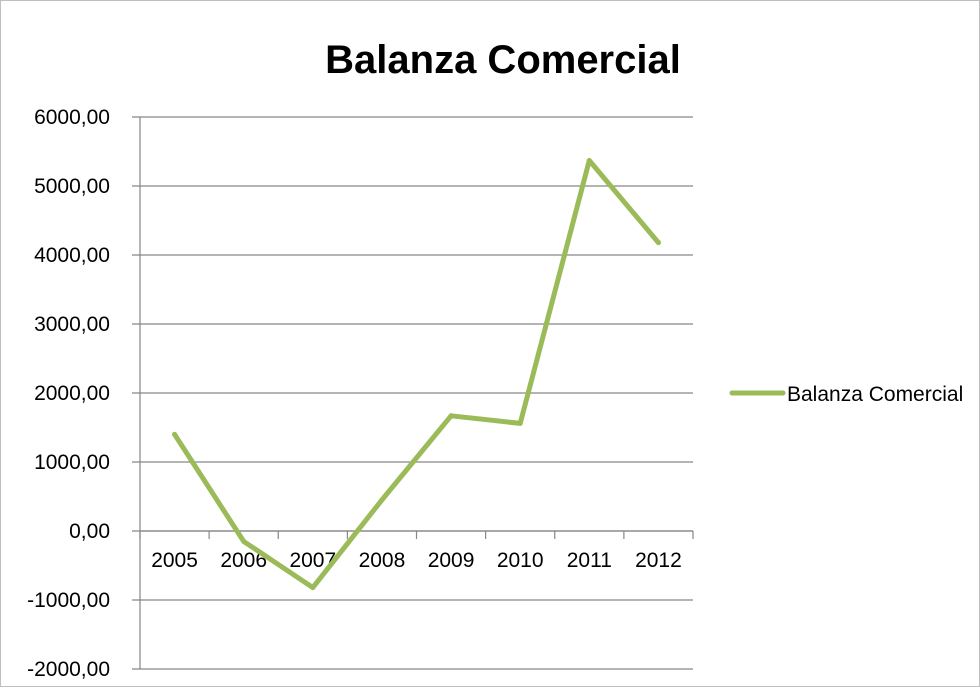 The height and width of the screenshot is (688, 980). What do you see at coordinates (72, 255) in the screenshot?
I see `y-tick-label: 4000,00` at bounding box center [72, 255].